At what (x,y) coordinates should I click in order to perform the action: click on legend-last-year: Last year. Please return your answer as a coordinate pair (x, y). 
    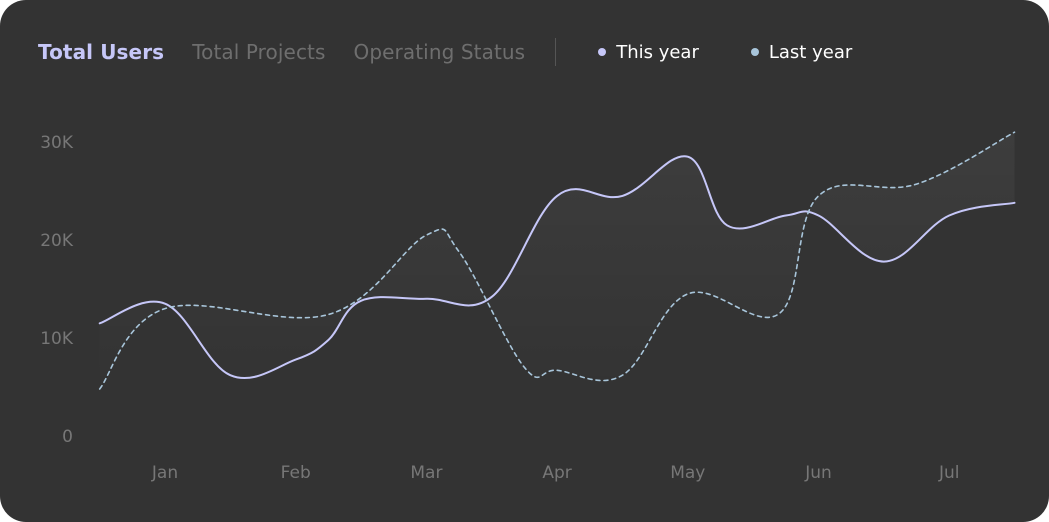
    Looking at the image, I should click on (801, 52).